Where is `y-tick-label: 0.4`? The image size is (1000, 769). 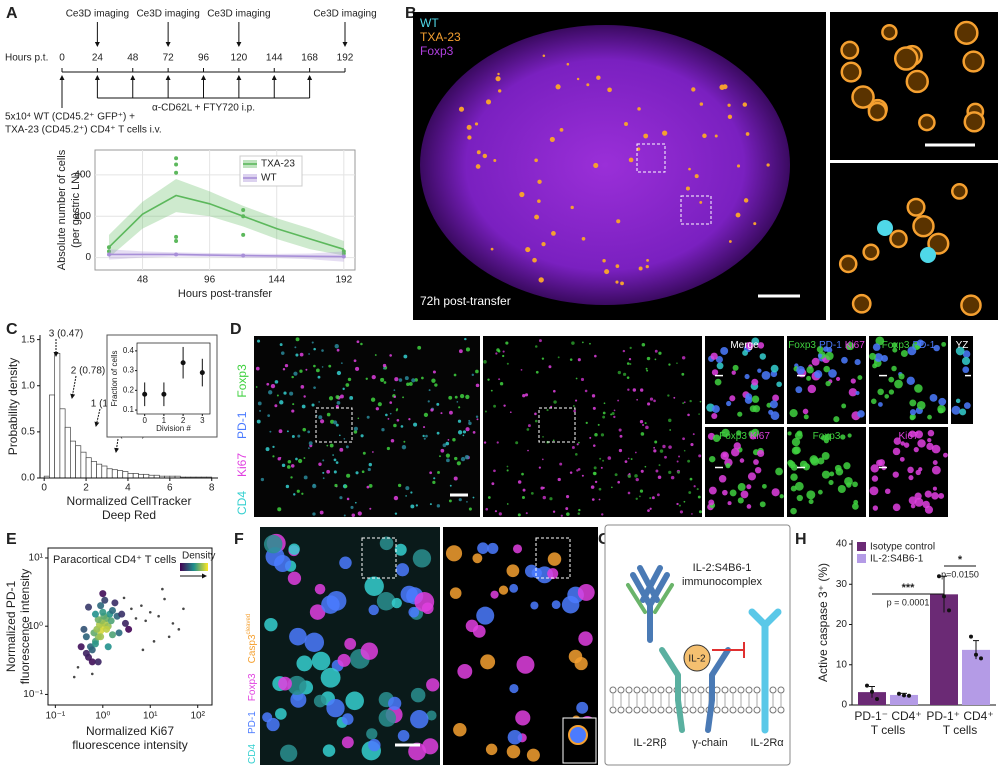
y-tick-label: 0.4 is located at coordinates (129, 350).